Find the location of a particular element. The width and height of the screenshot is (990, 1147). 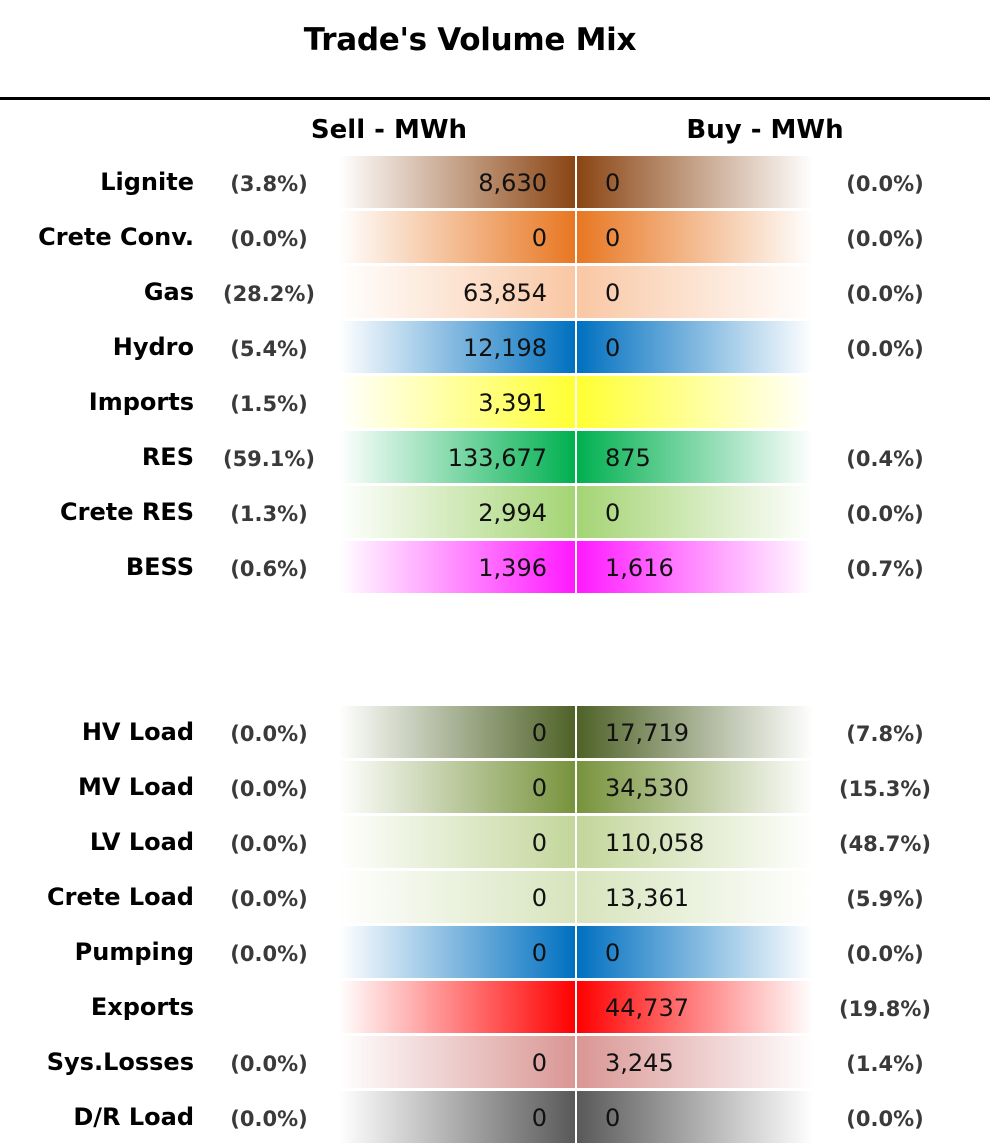

row-exports: Exports 44,737 (19.8%) is located at coordinates (495, 1007).